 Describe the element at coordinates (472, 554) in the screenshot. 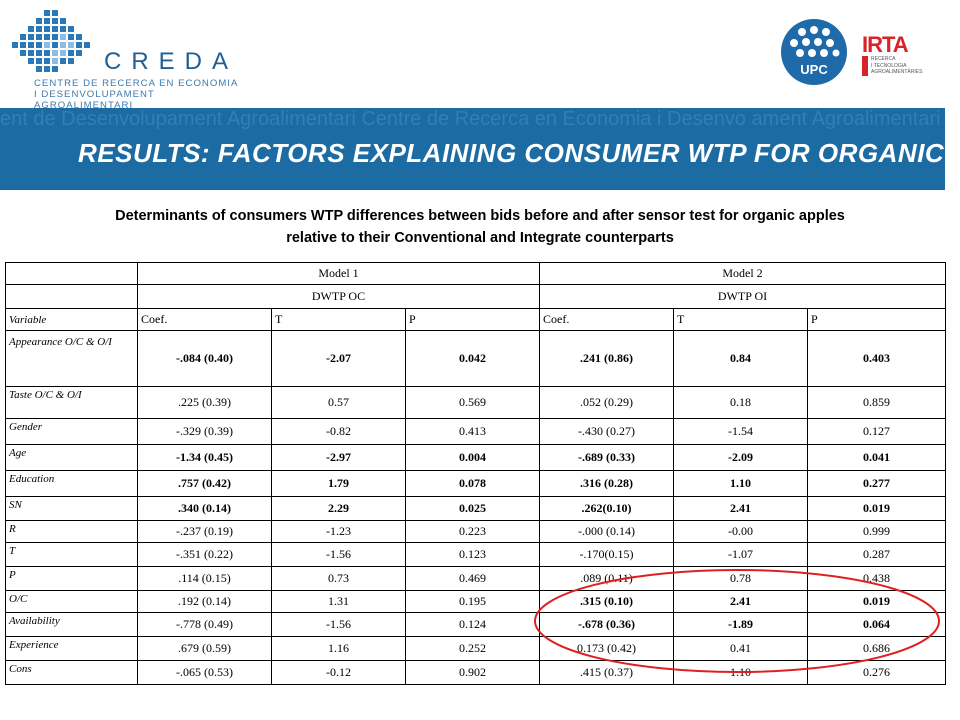

I see `value-cell: 0.123` at that location.